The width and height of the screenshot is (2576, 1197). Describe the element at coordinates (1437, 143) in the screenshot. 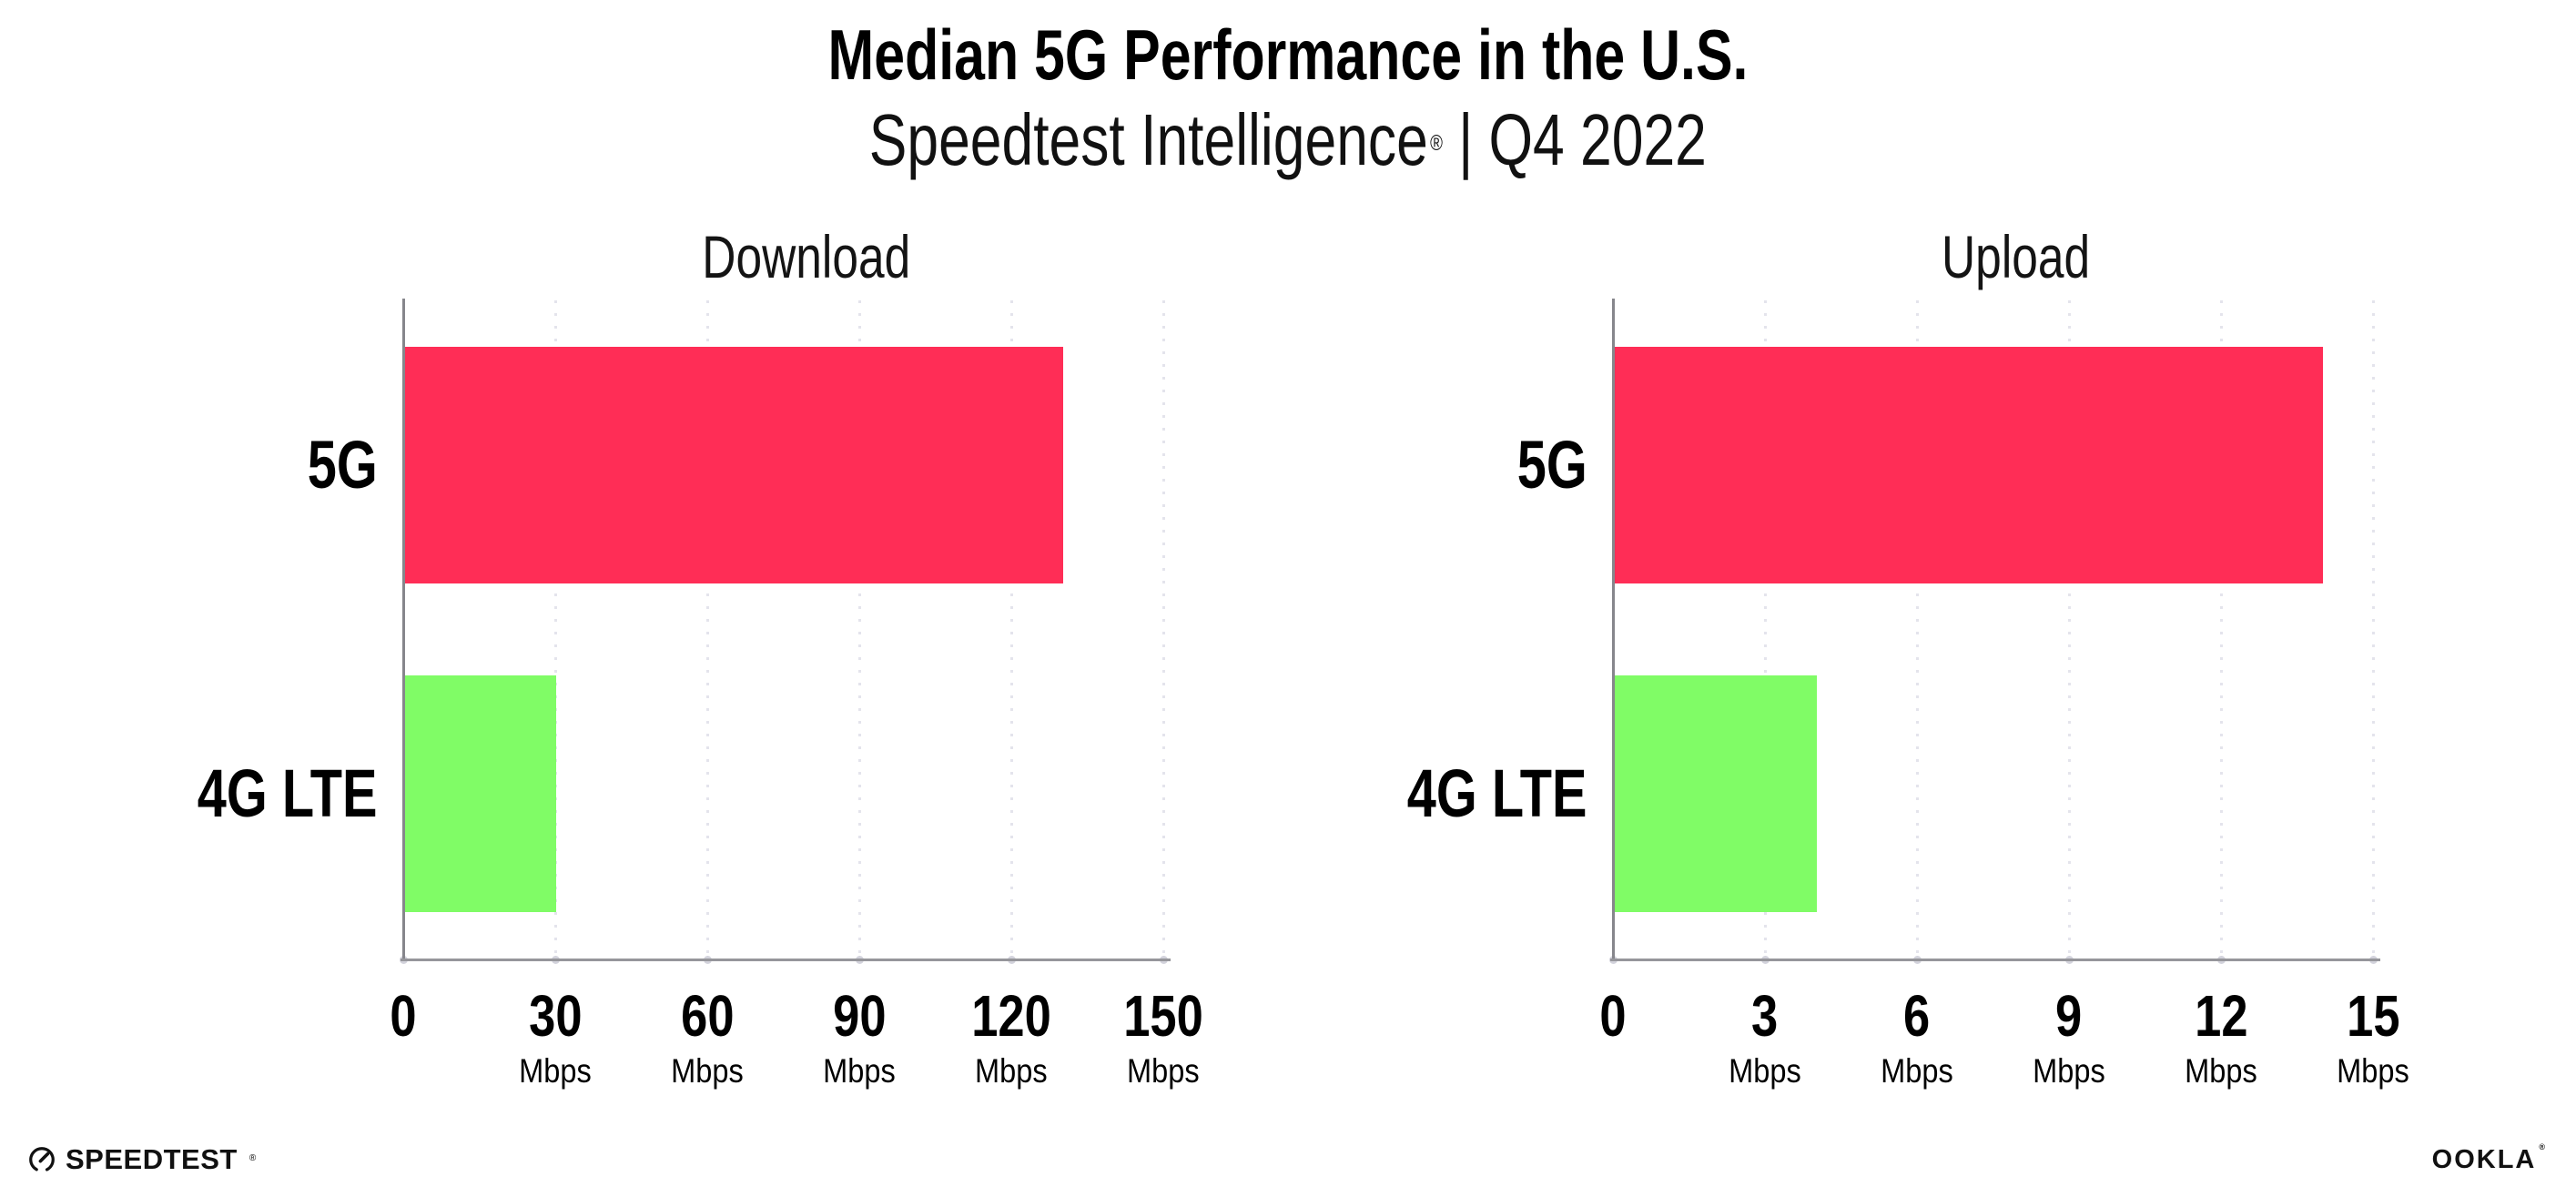

I see `registered-mark: ®` at that location.